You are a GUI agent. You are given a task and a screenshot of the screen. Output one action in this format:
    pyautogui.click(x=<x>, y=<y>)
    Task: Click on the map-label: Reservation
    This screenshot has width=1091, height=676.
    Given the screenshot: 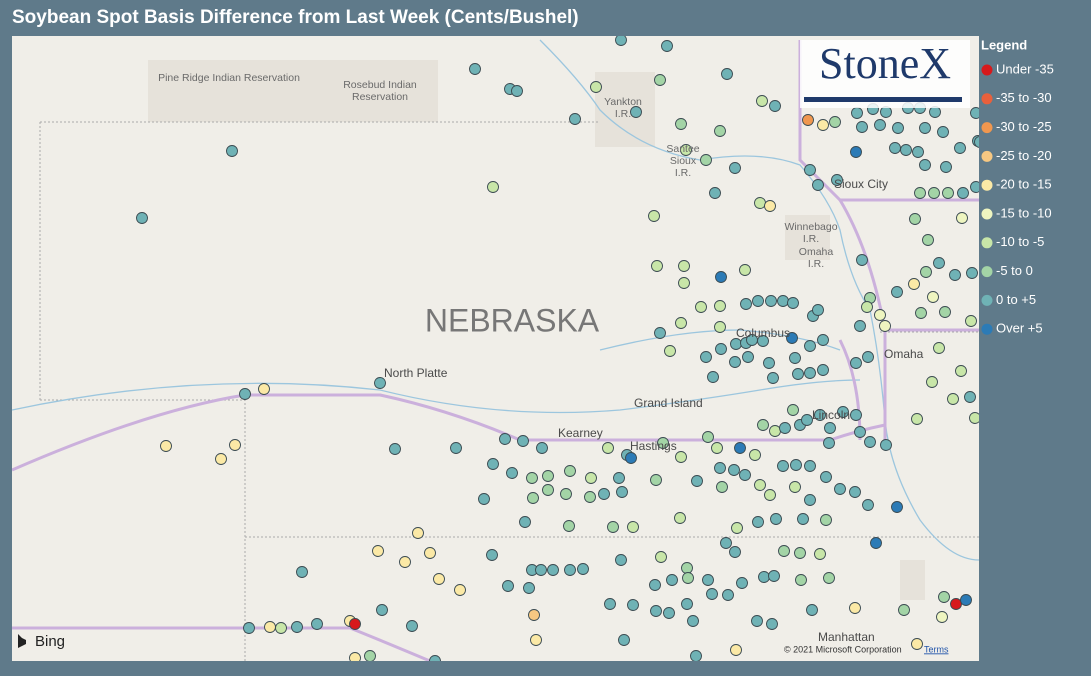 What is the action you would take?
    pyautogui.click(x=380, y=97)
    